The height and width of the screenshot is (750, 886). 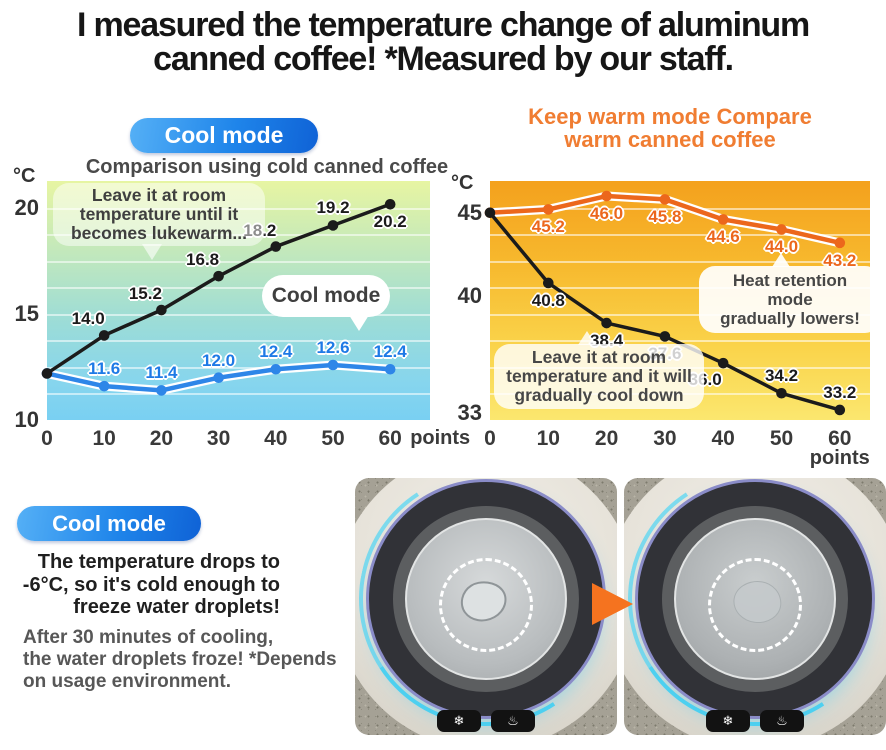 What do you see at coordinates (24, 176) in the screenshot?
I see `cool-chart-unit: °C` at bounding box center [24, 176].